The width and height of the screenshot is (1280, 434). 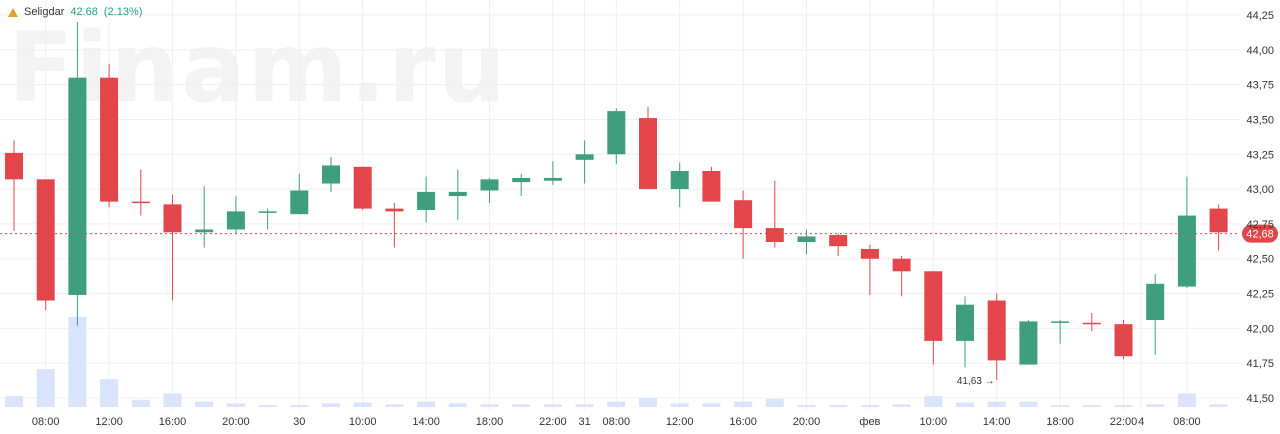 What do you see at coordinates (13, 12) in the screenshot?
I see `warning-triangle-icon` at bounding box center [13, 12].